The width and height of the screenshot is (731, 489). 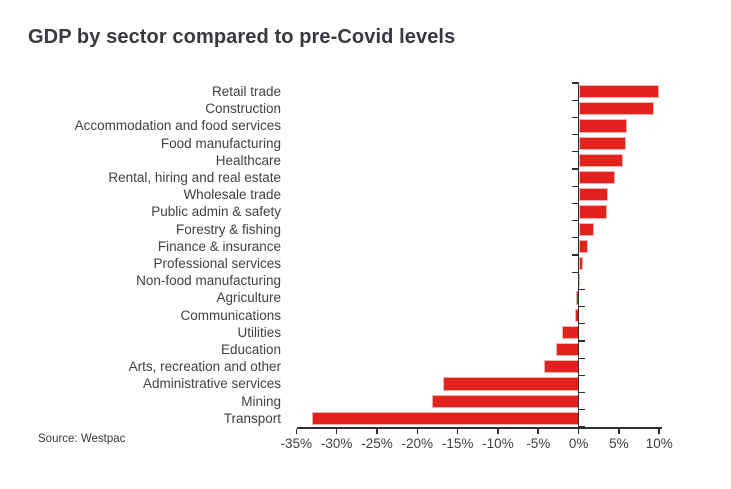 What do you see at coordinates (194, 177) in the screenshot?
I see `category-label: Rental, hiring and real estate` at bounding box center [194, 177].